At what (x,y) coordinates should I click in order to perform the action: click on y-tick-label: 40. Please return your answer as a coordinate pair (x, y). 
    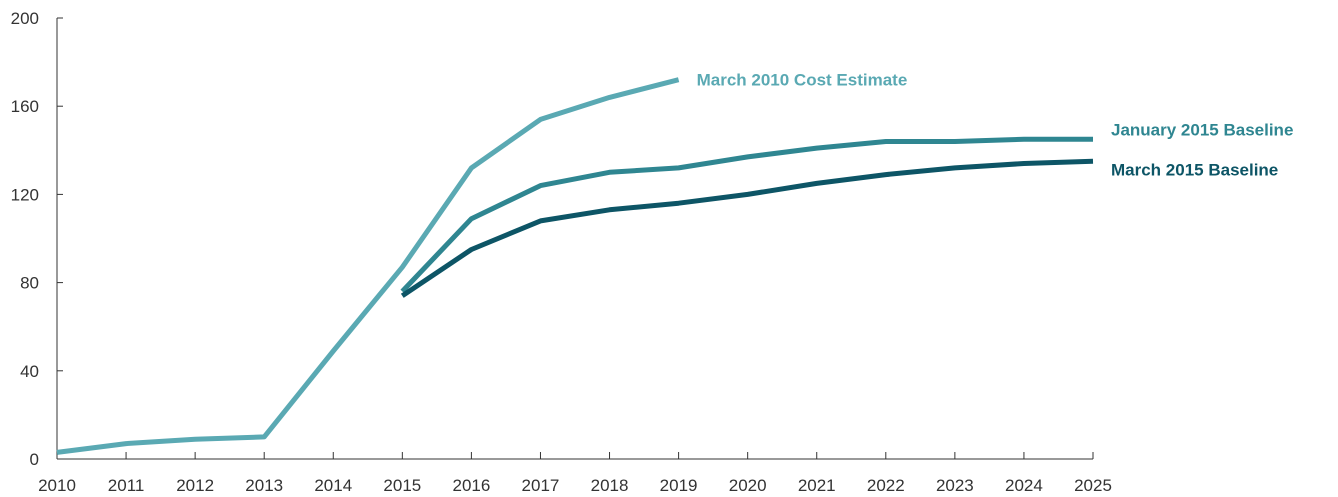
    Looking at the image, I should click on (29, 371).